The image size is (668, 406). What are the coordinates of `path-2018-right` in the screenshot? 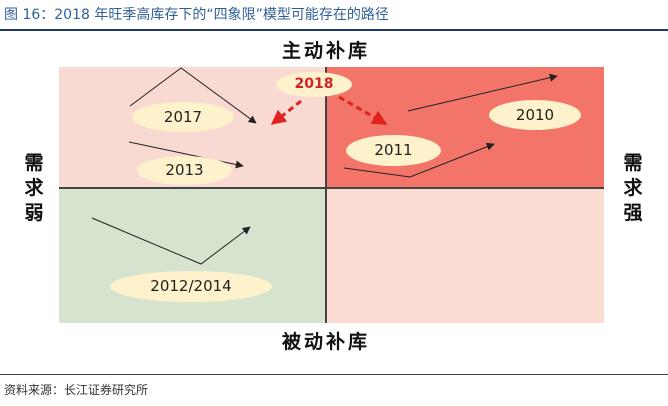 It's located at (363, 110).